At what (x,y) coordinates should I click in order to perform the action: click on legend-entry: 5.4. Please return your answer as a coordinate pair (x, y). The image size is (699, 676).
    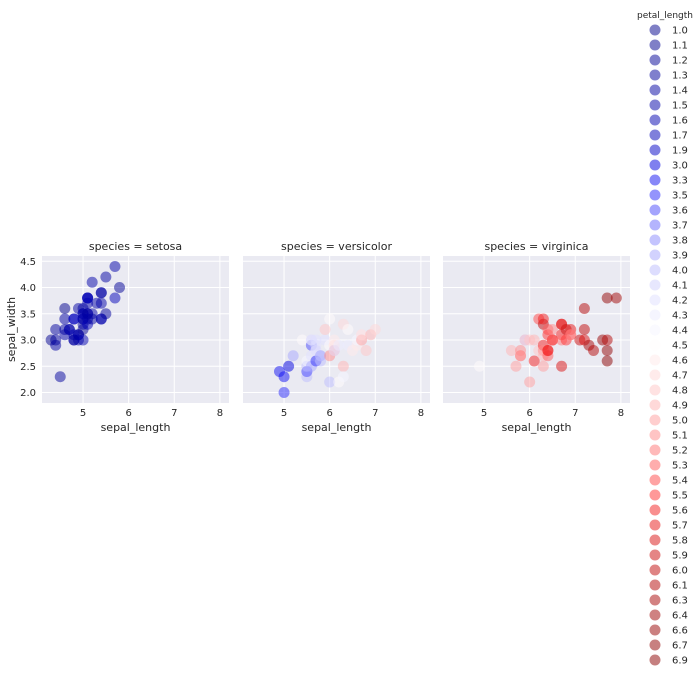
    Looking at the image, I should click on (668, 480).